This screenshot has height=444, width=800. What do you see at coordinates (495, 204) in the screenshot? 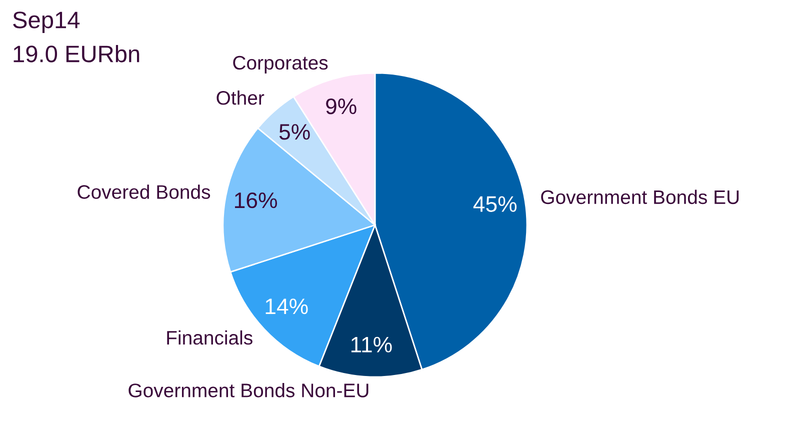
I see `data-label: 45%` at bounding box center [495, 204].